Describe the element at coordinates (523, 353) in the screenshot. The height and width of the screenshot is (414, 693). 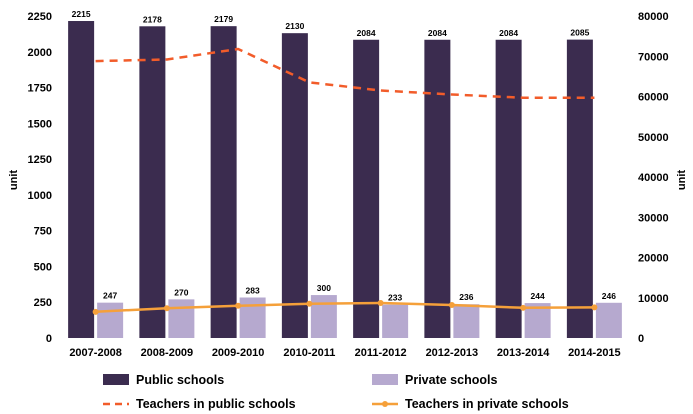
I see `category-label: 2013-2014` at that location.